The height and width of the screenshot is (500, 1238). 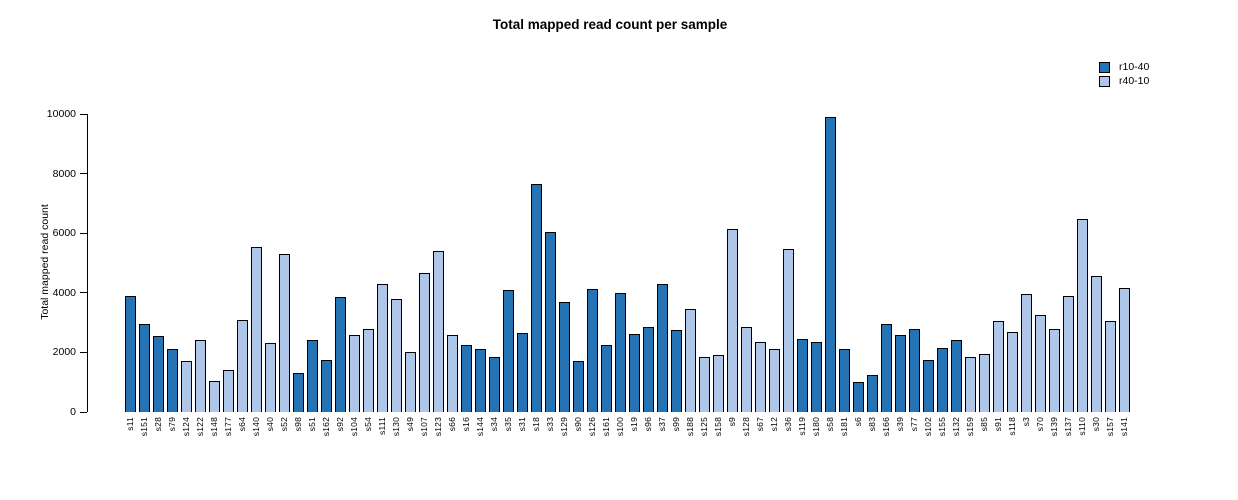 What do you see at coordinates (354, 427) in the screenshot?
I see `x-axis-tick-label: s104` at bounding box center [354, 427].